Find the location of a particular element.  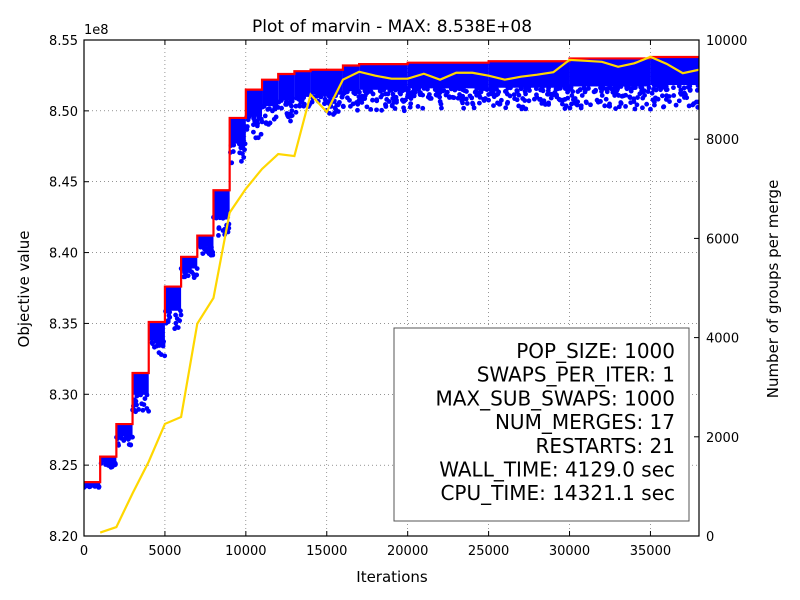

x-tick-label: 0 is located at coordinates (84, 551).